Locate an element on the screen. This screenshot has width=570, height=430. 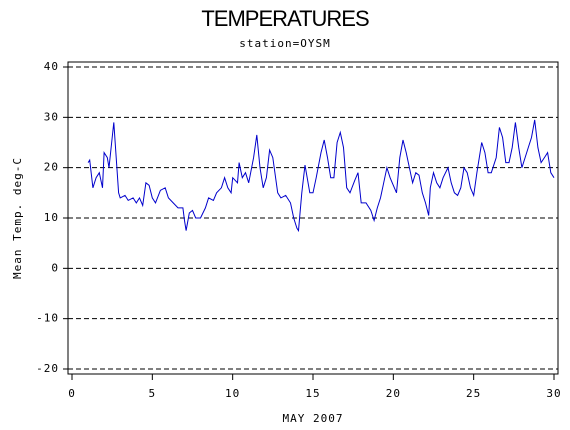
x-tick-label: 15 is located at coordinates (312, 393).